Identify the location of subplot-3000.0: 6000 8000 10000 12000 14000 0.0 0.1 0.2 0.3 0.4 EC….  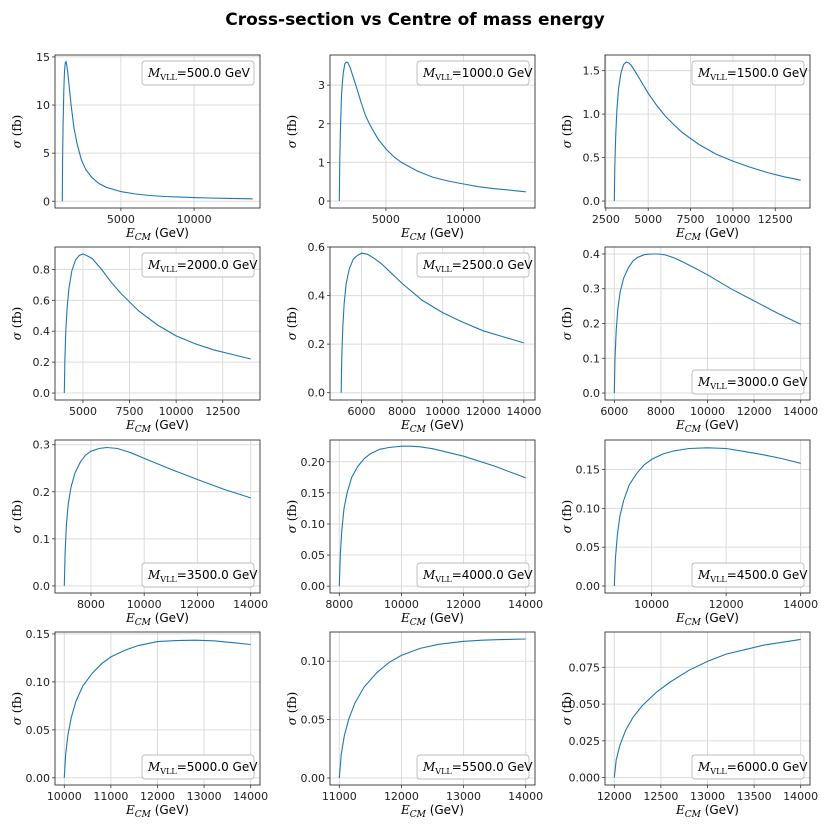
(689, 340).